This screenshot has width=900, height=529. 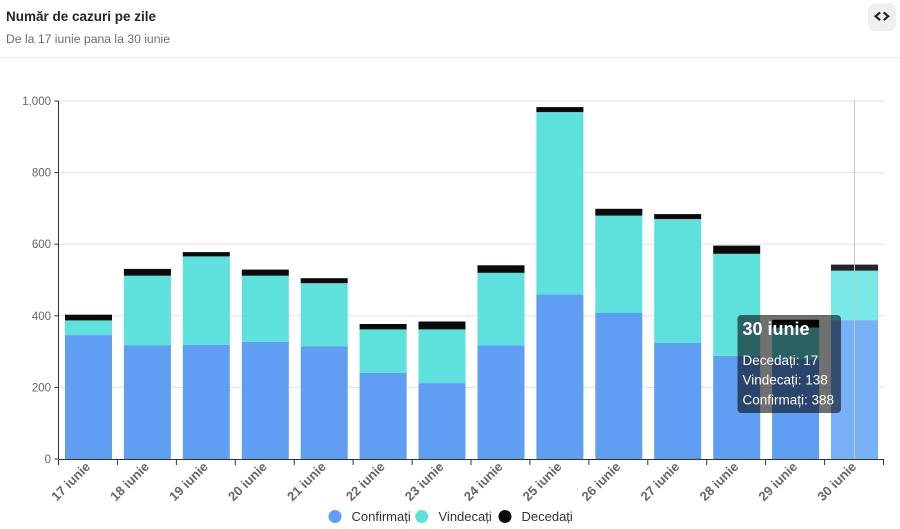 What do you see at coordinates (41, 388) in the screenshot?
I see `svg-text: 200` at bounding box center [41, 388].